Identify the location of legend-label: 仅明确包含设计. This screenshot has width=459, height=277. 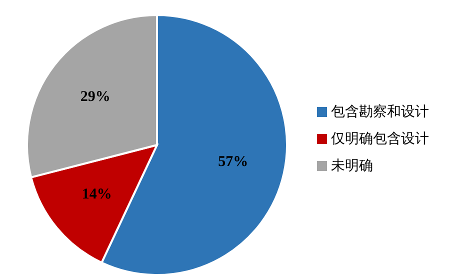
(380, 139).